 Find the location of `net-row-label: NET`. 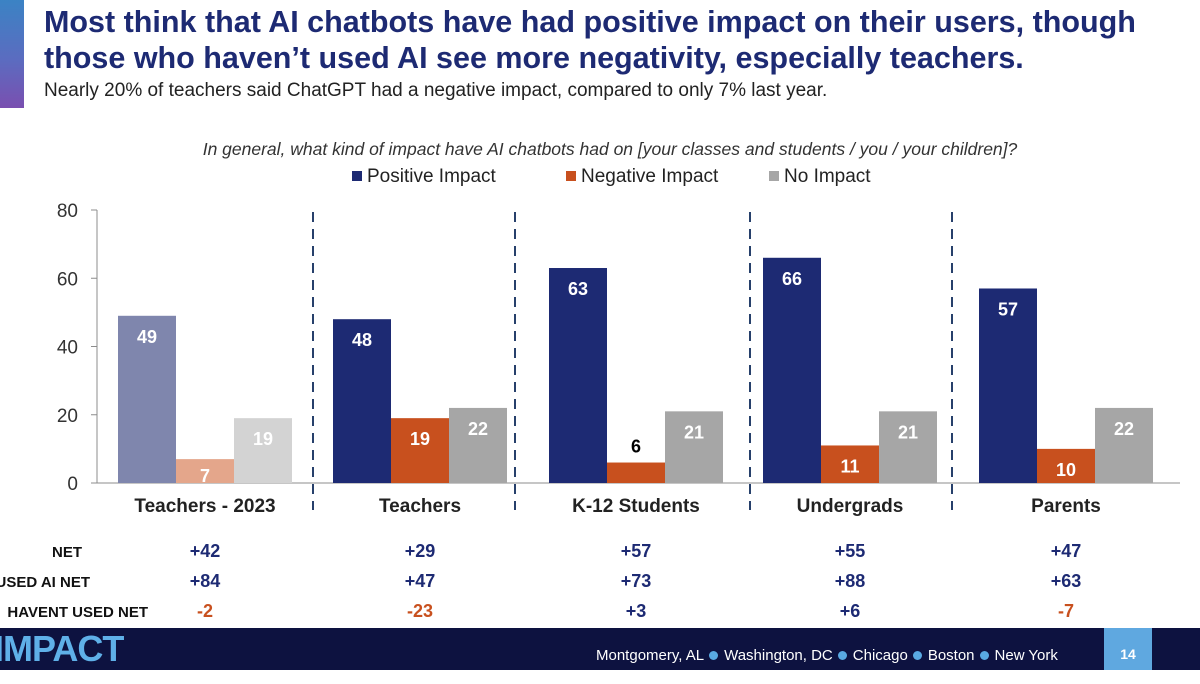

net-row-label: NET is located at coordinates (67, 552).